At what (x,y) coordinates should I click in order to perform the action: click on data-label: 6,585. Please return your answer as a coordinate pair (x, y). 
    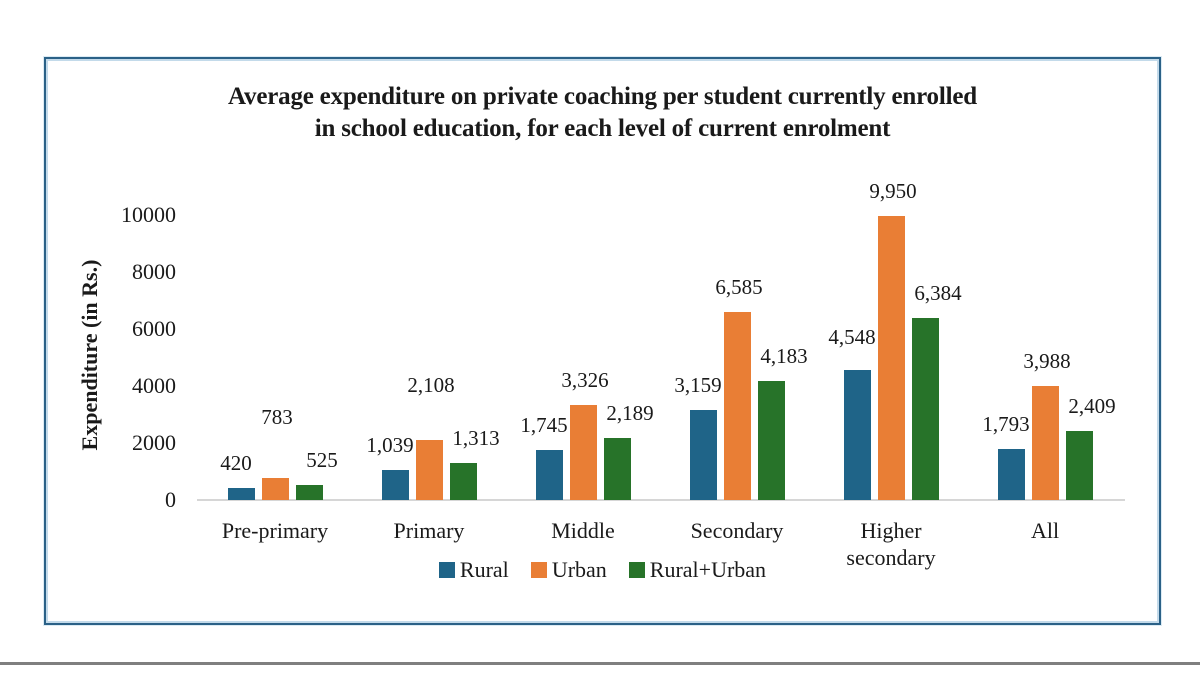
    Looking at the image, I should click on (739, 287).